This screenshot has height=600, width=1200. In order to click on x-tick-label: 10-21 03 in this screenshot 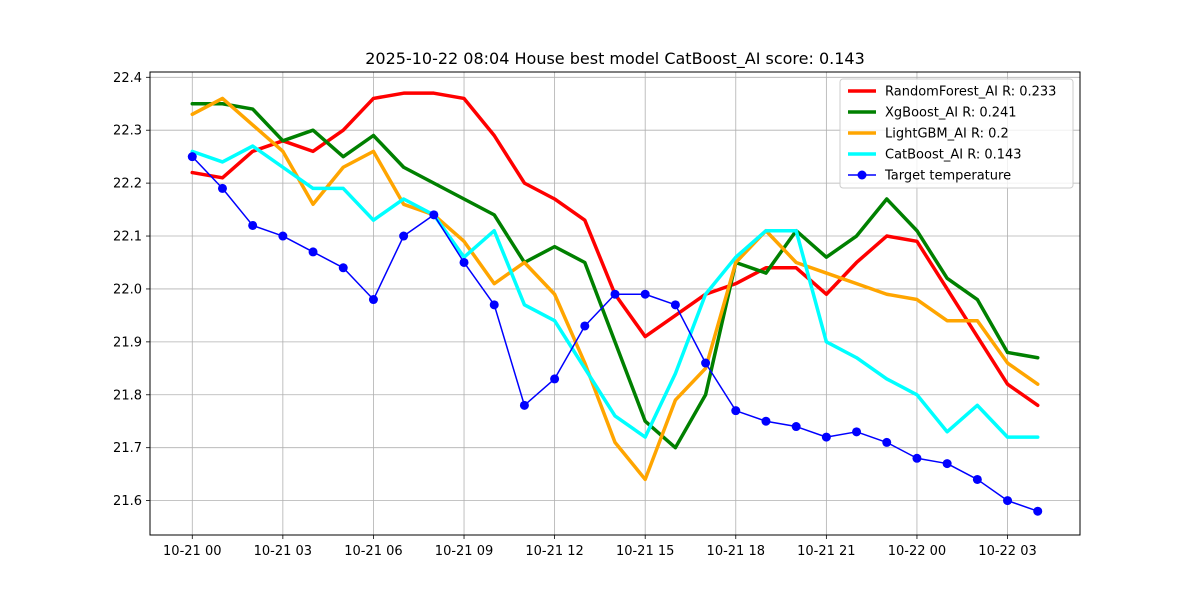, I will do `click(283, 551)`.